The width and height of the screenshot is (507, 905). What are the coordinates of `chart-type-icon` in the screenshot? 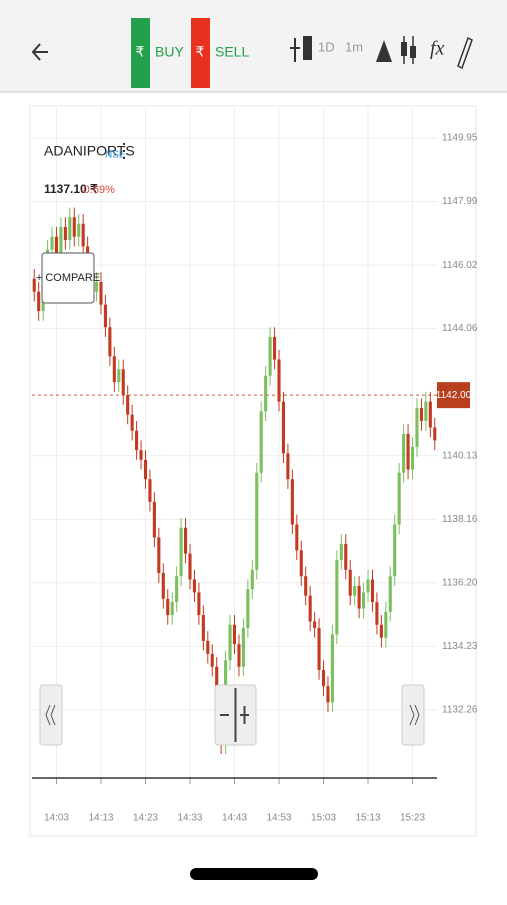 It's located at (384, 51).